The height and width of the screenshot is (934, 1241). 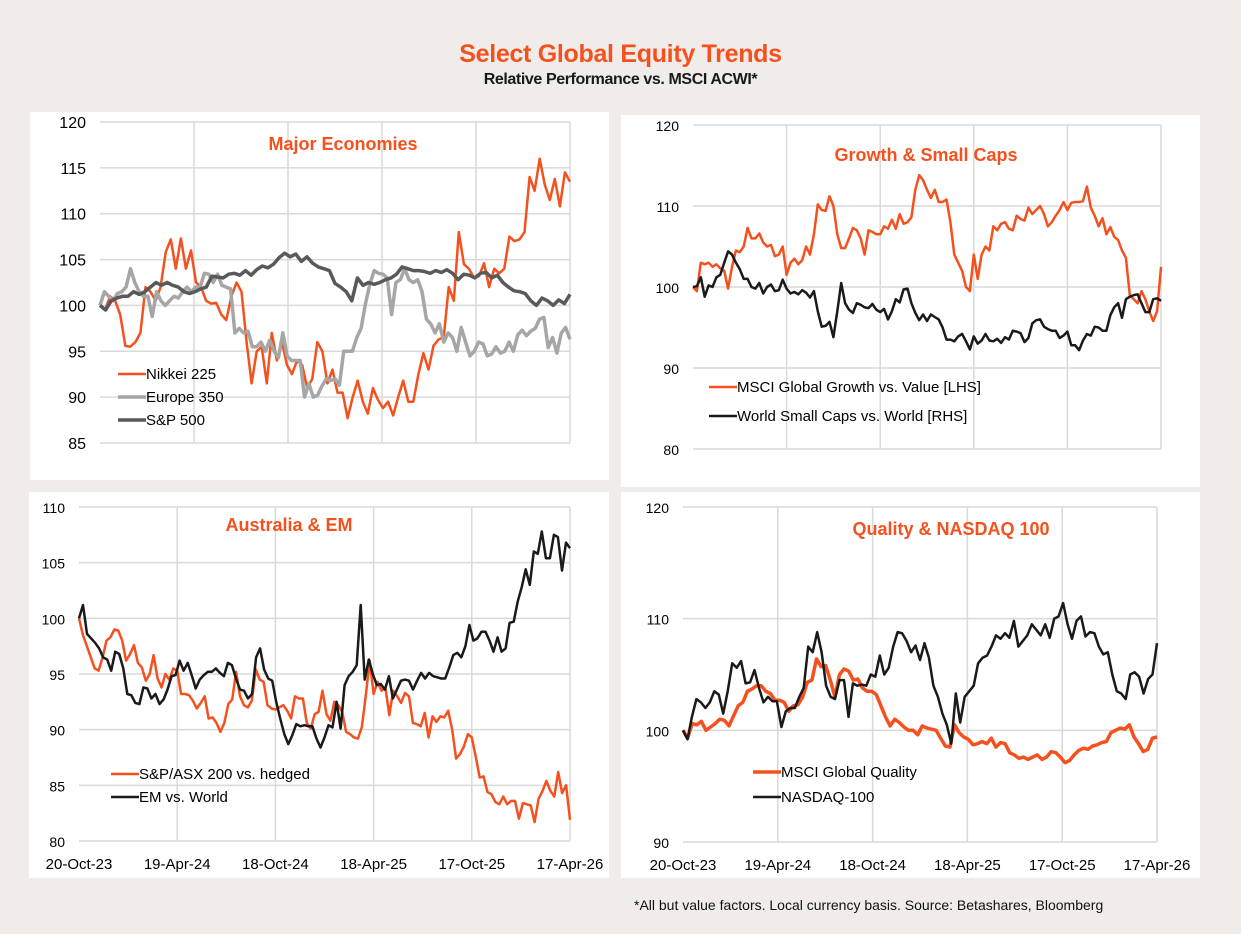 I want to click on series-line-msci-global-growth-vs-value-lhs, so click(x=927, y=248).